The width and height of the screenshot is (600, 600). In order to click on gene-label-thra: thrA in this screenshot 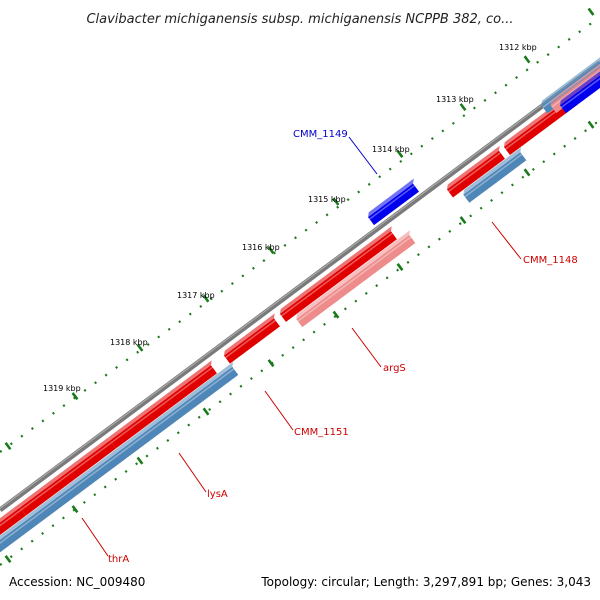, I will do `click(118, 559)`.